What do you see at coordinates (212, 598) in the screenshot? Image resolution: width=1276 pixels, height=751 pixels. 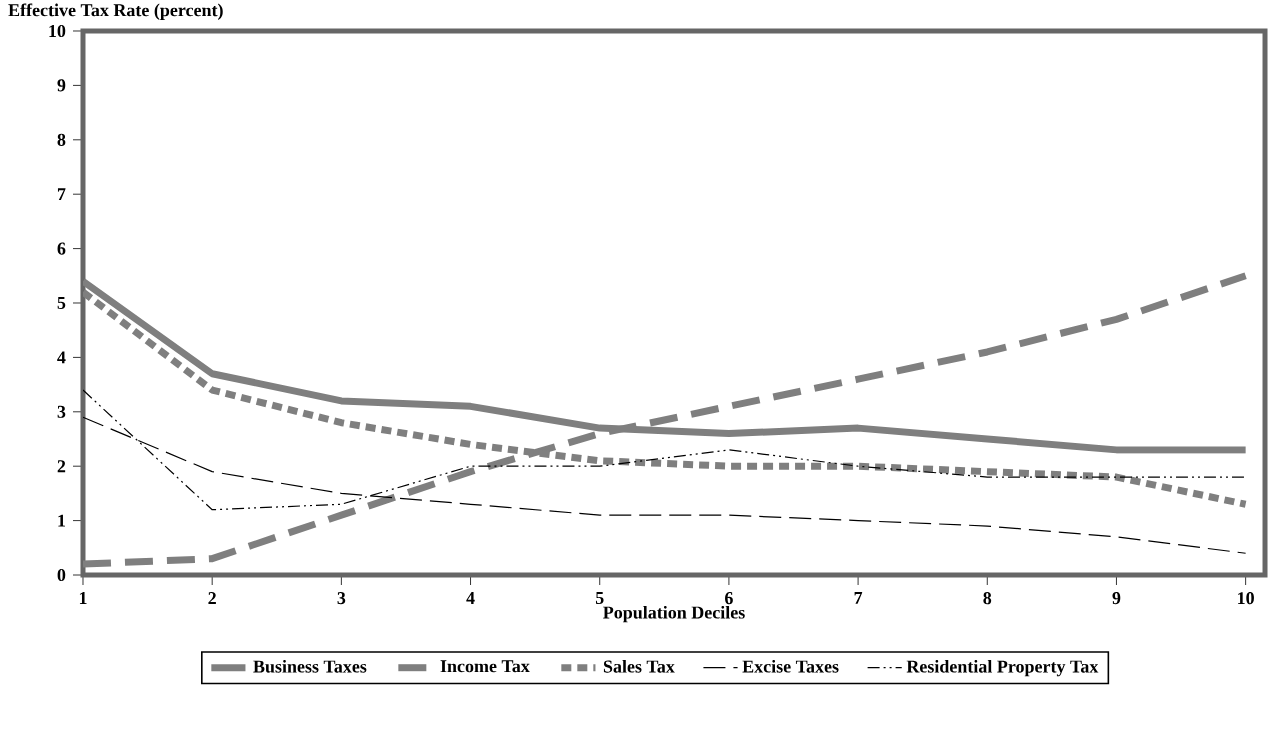 I see `x-tick-label: 2` at bounding box center [212, 598].